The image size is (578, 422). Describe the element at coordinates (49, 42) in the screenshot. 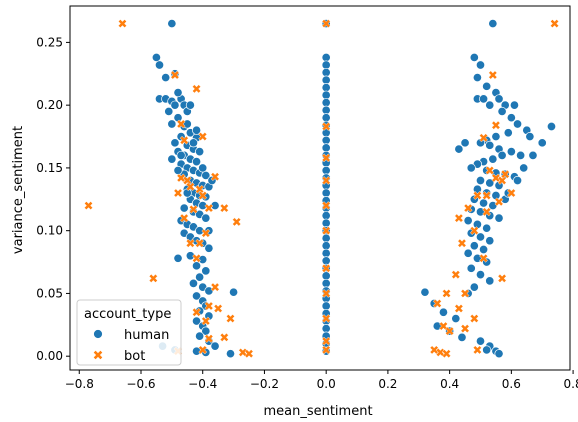

I see `y-tick-label-5: 0.25` at that location.